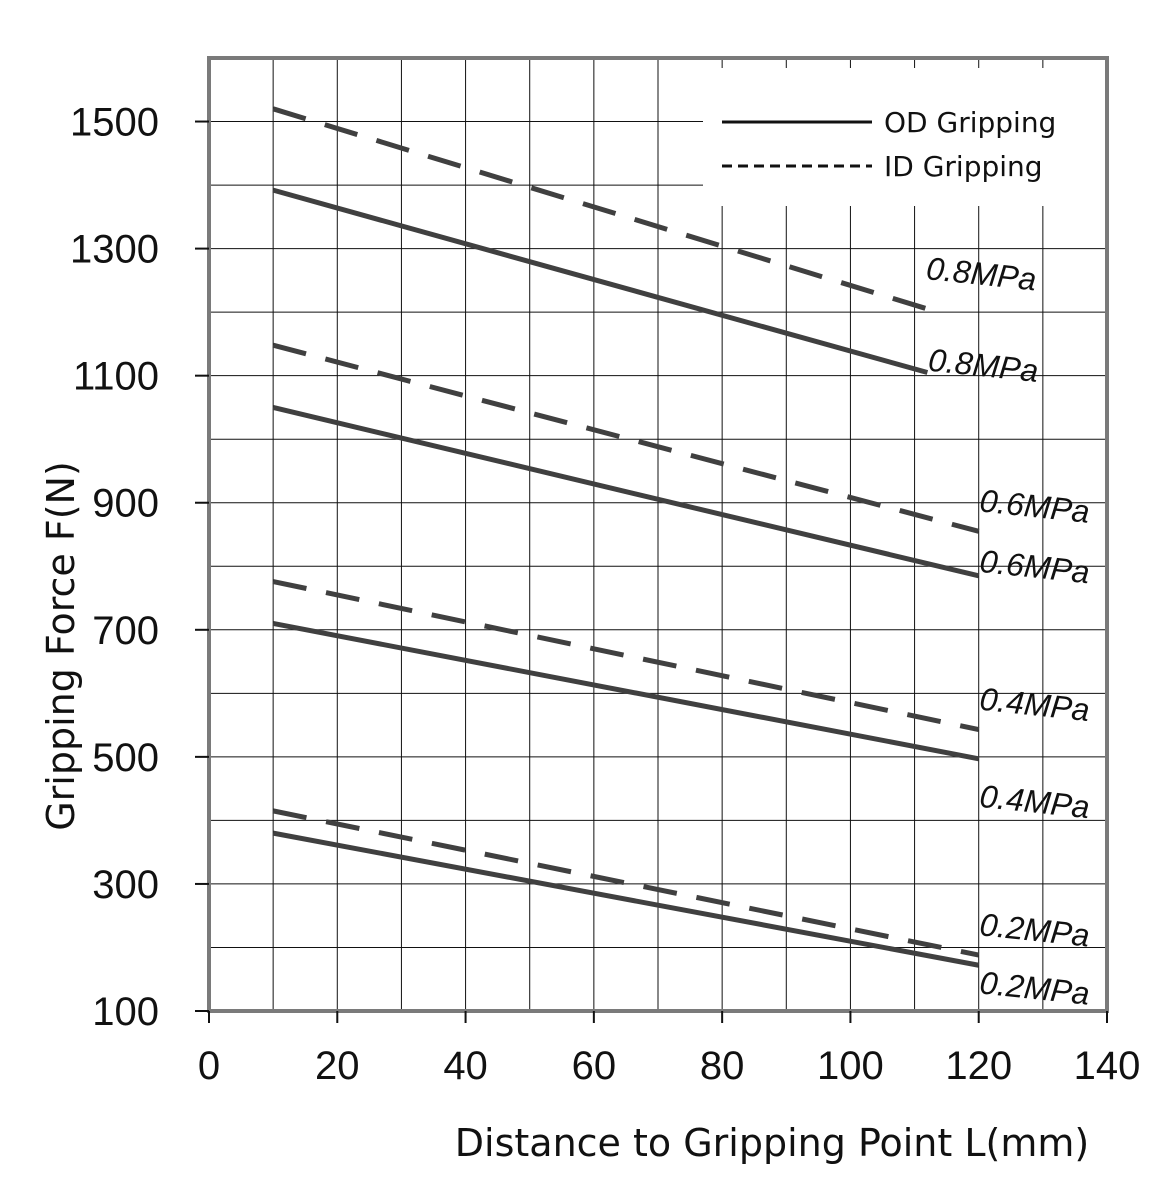 The height and width of the screenshot is (1194, 1174). Describe the element at coordinates (114, 250) in the screenshot. I see `y-tick-label: 1300` at that location.